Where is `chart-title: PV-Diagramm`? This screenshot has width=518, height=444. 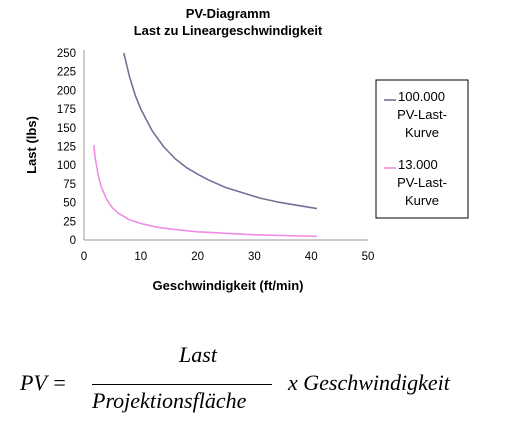 chart-title: PV-Diagramm is located at coordinates (228, 13).